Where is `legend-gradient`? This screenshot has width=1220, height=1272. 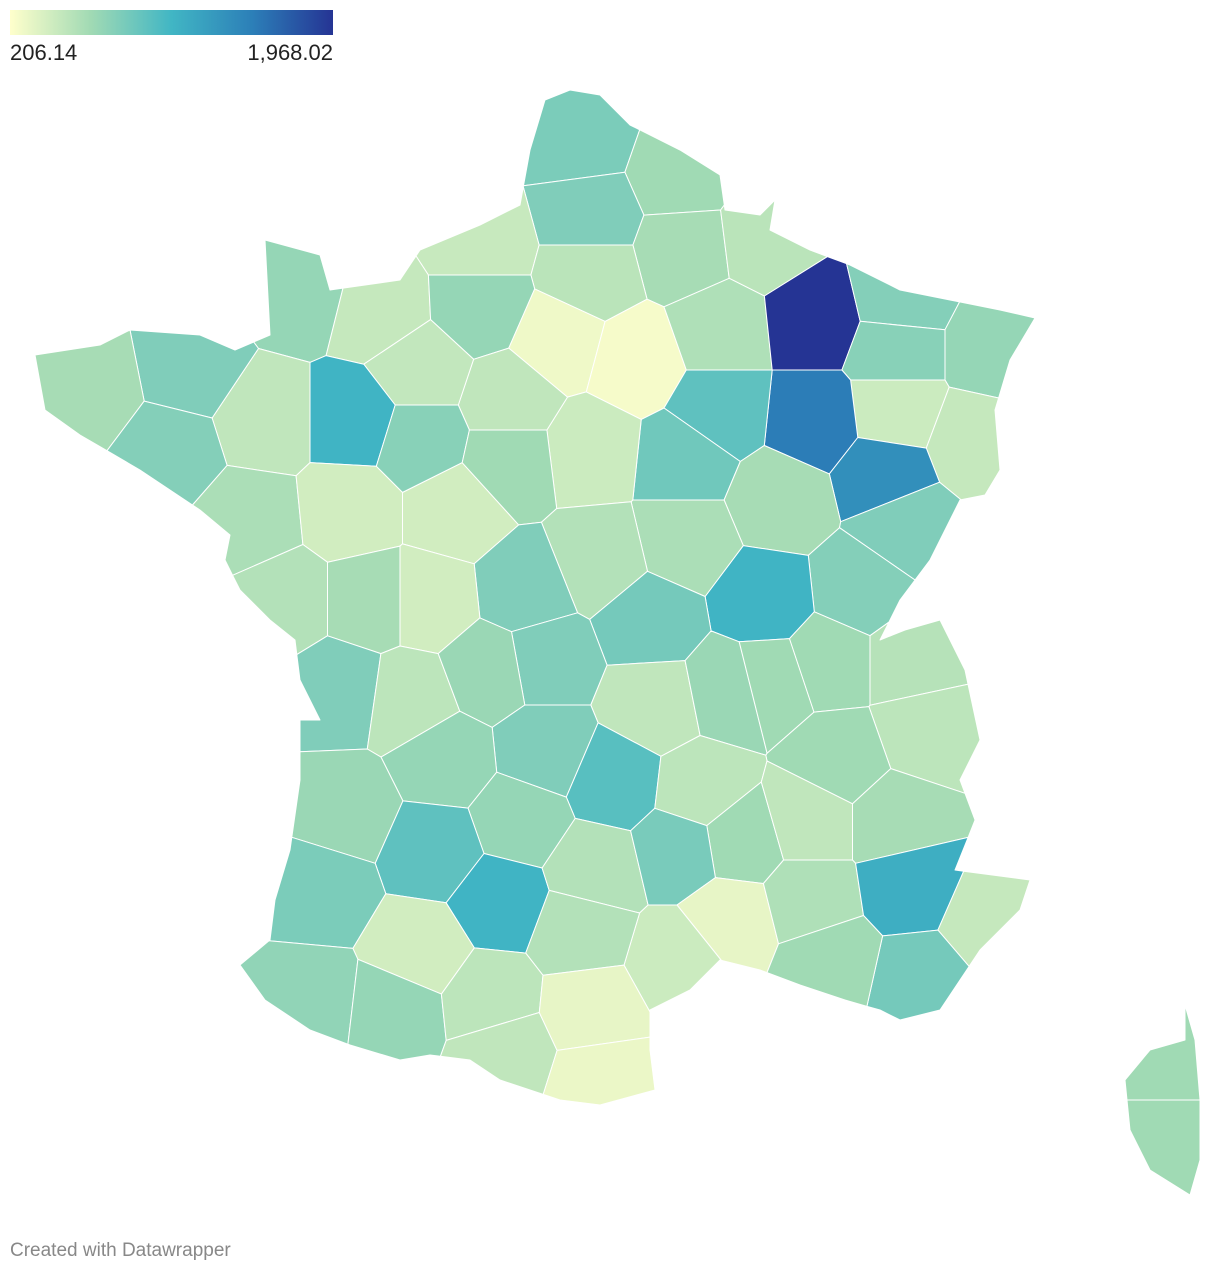 legend-gradient is located at coordinates (171, 22).